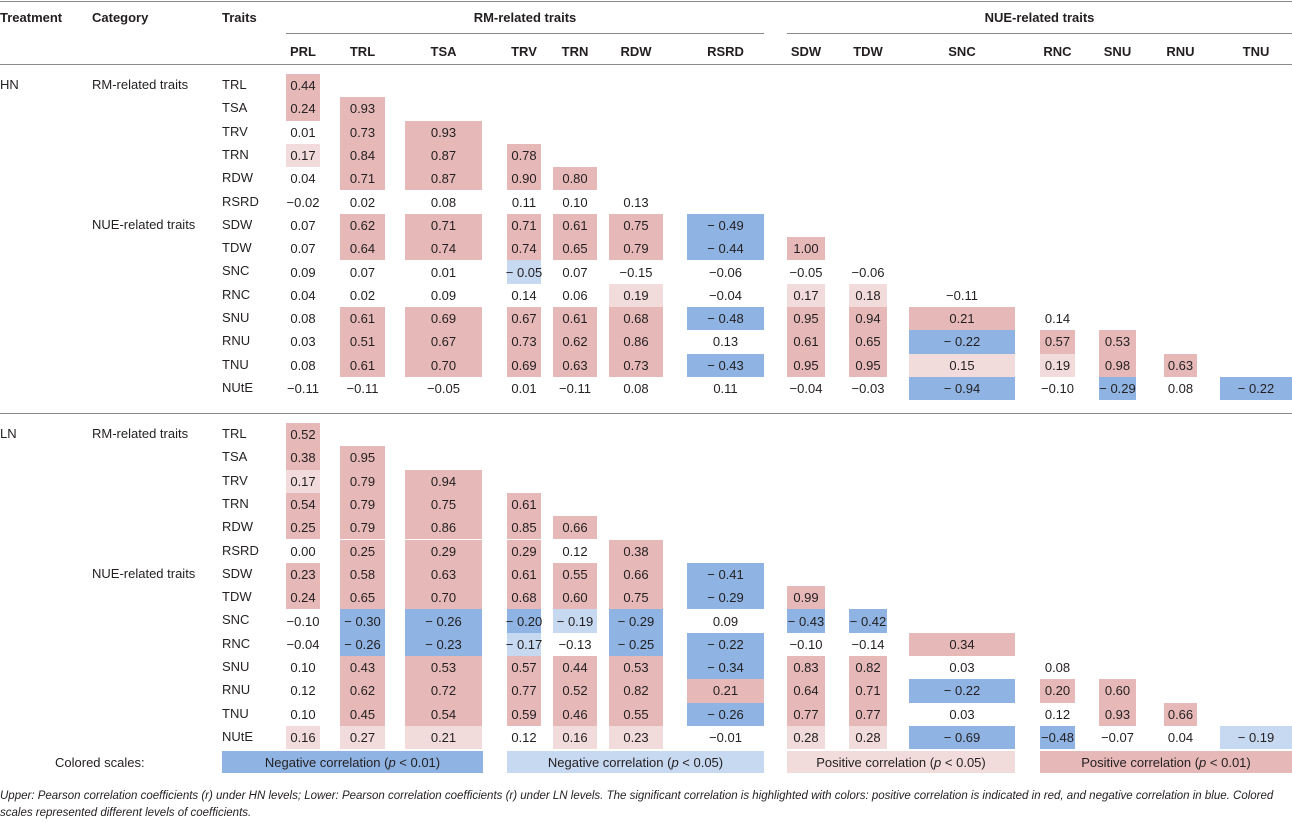 Image resolution: width=1292 pixels, height=822 pixels. What do you see at coordinates (237, 248) in the screenshot?
I see `trait-label: TDW` at bounding box center [237, 248].